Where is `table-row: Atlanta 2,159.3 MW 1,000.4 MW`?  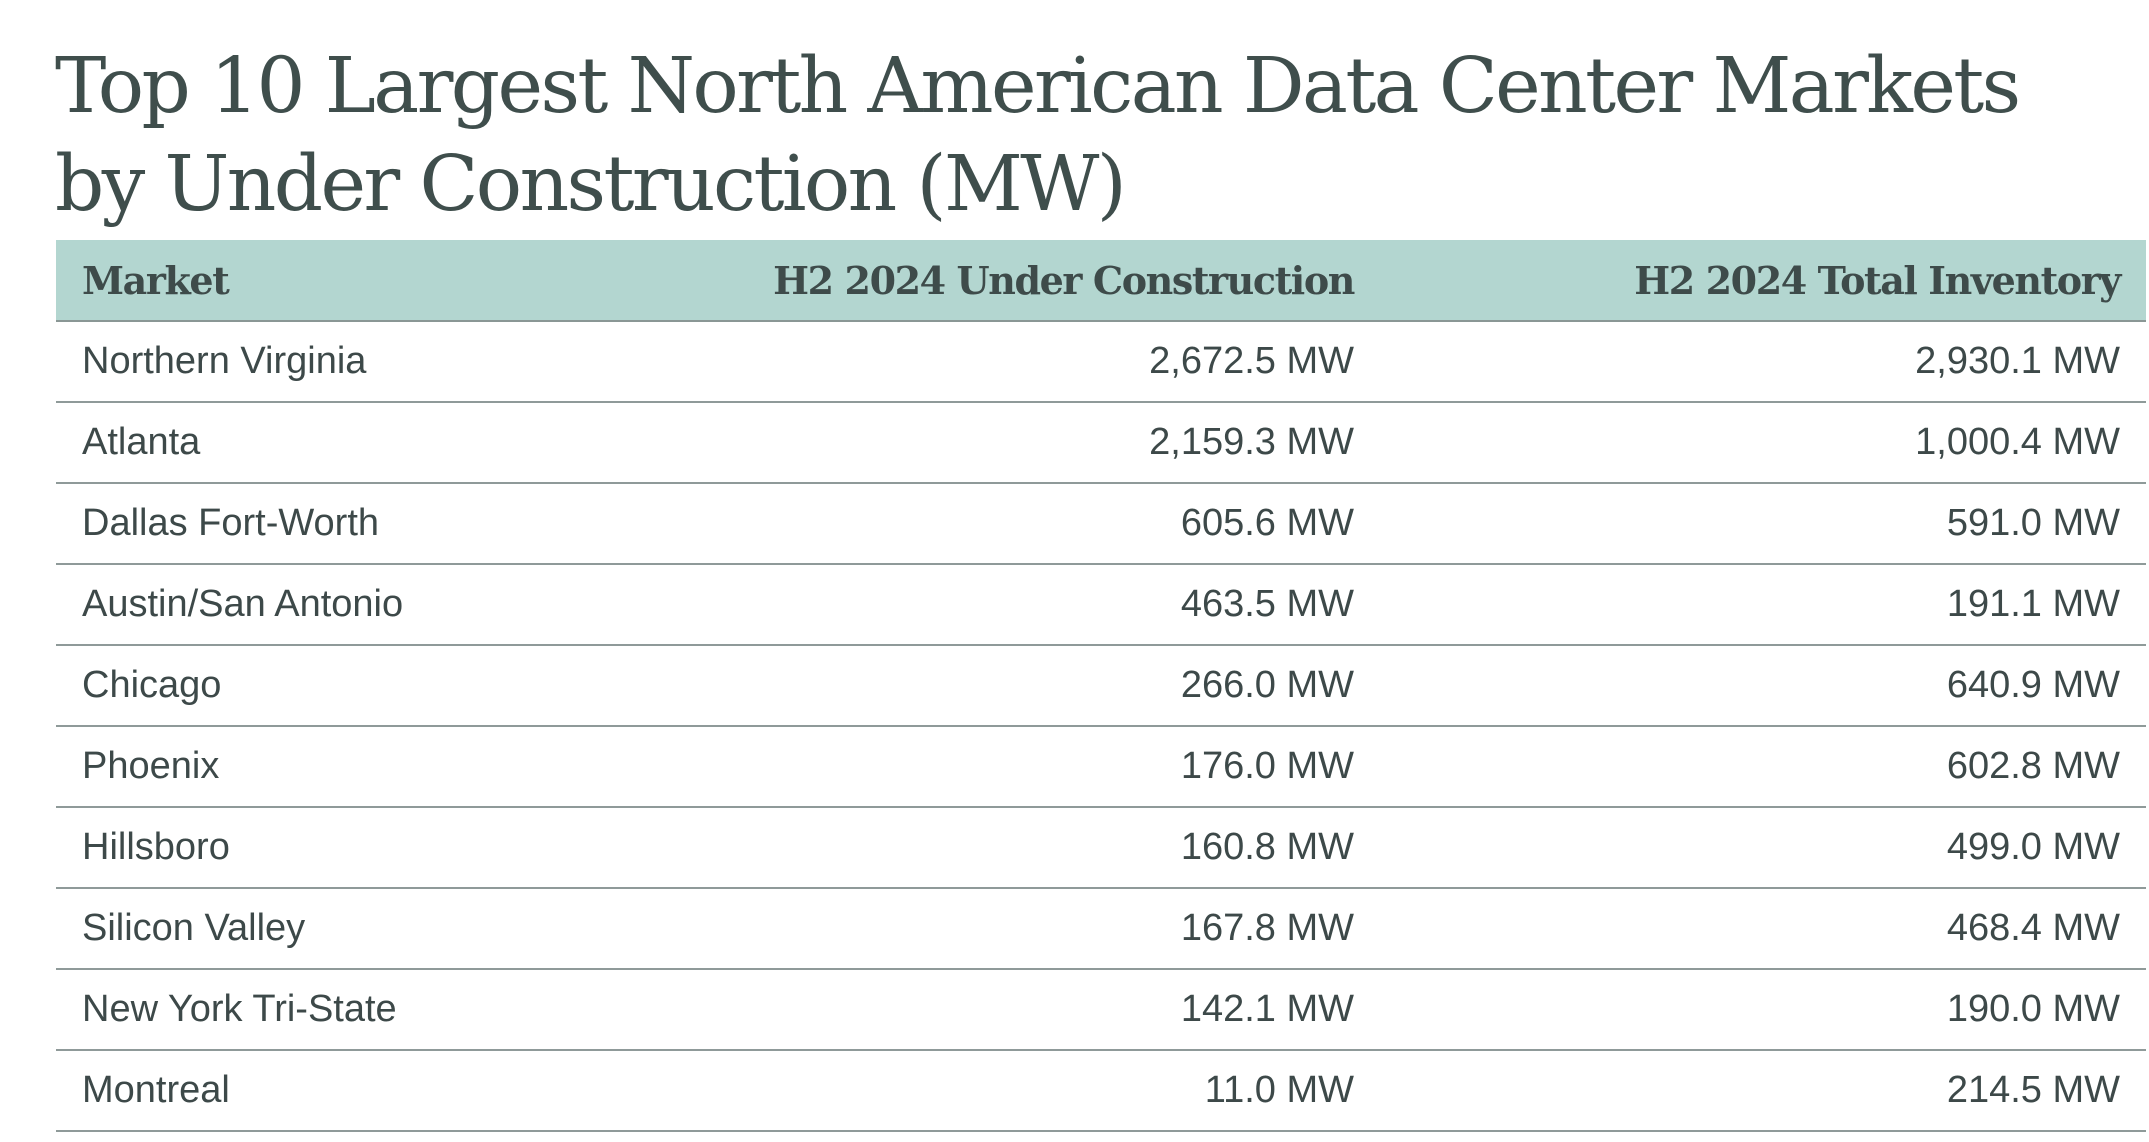 table-row: Atlanta 2,159.3 MW 1,000.4 MW is located at coordinates (1101, 443).